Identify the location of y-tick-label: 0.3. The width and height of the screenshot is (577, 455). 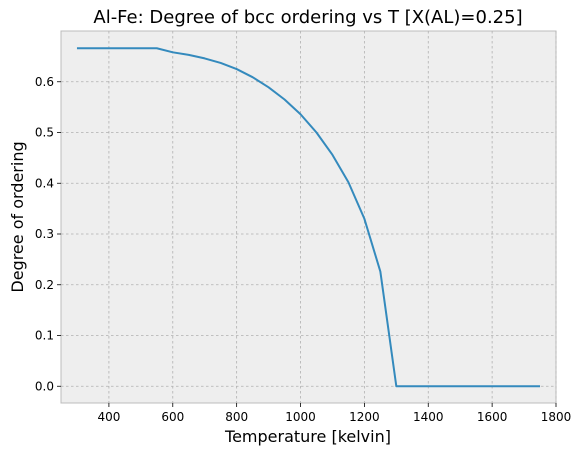
(44, 234).